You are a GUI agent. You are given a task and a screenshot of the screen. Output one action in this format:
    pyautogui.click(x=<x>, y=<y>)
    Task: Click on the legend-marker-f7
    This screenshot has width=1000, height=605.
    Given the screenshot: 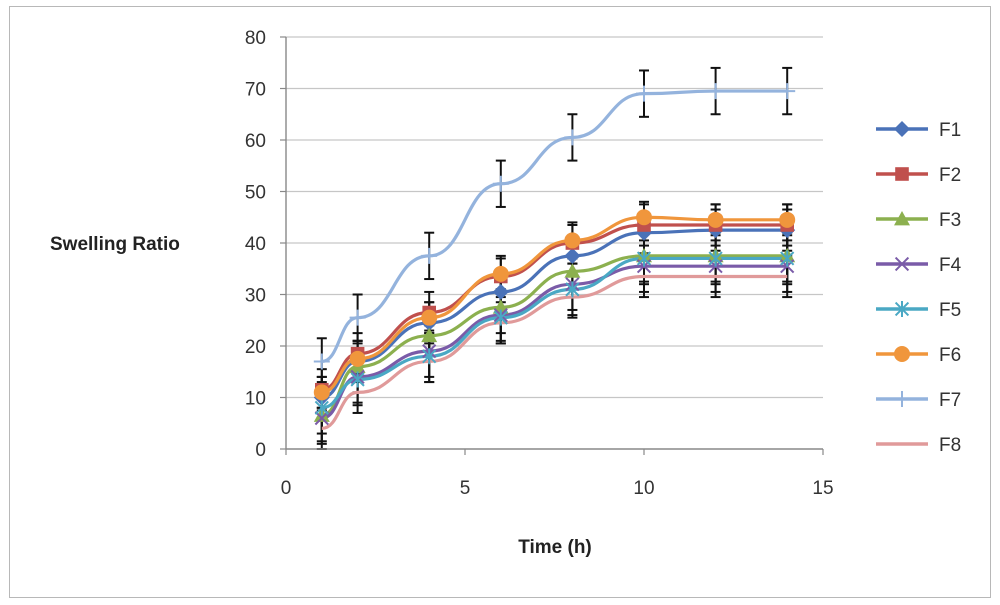 What is the action you would take?
    pyautogui.click(x=902, y=399)
    